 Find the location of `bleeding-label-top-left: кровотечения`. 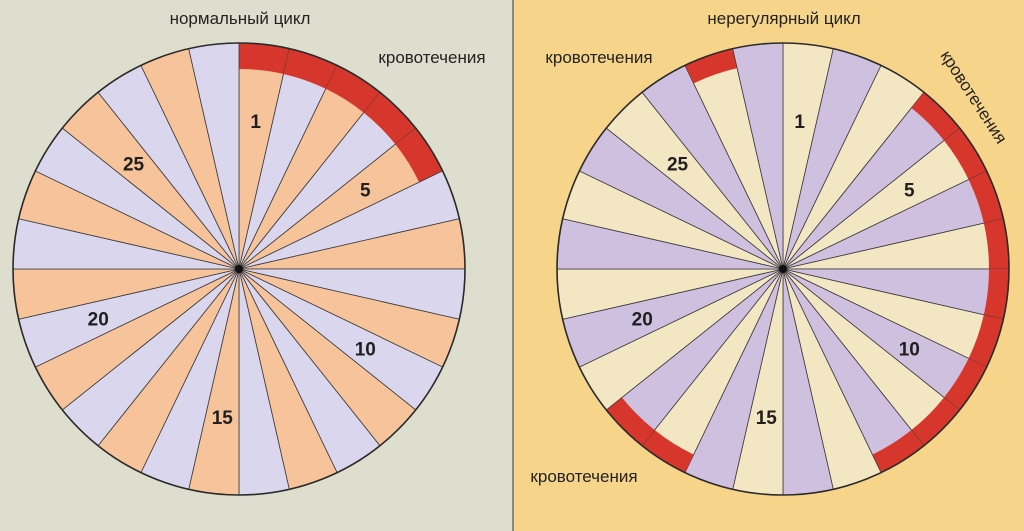

bleeding-label-top-left: кровотечения is located at coordinates (598, 57).